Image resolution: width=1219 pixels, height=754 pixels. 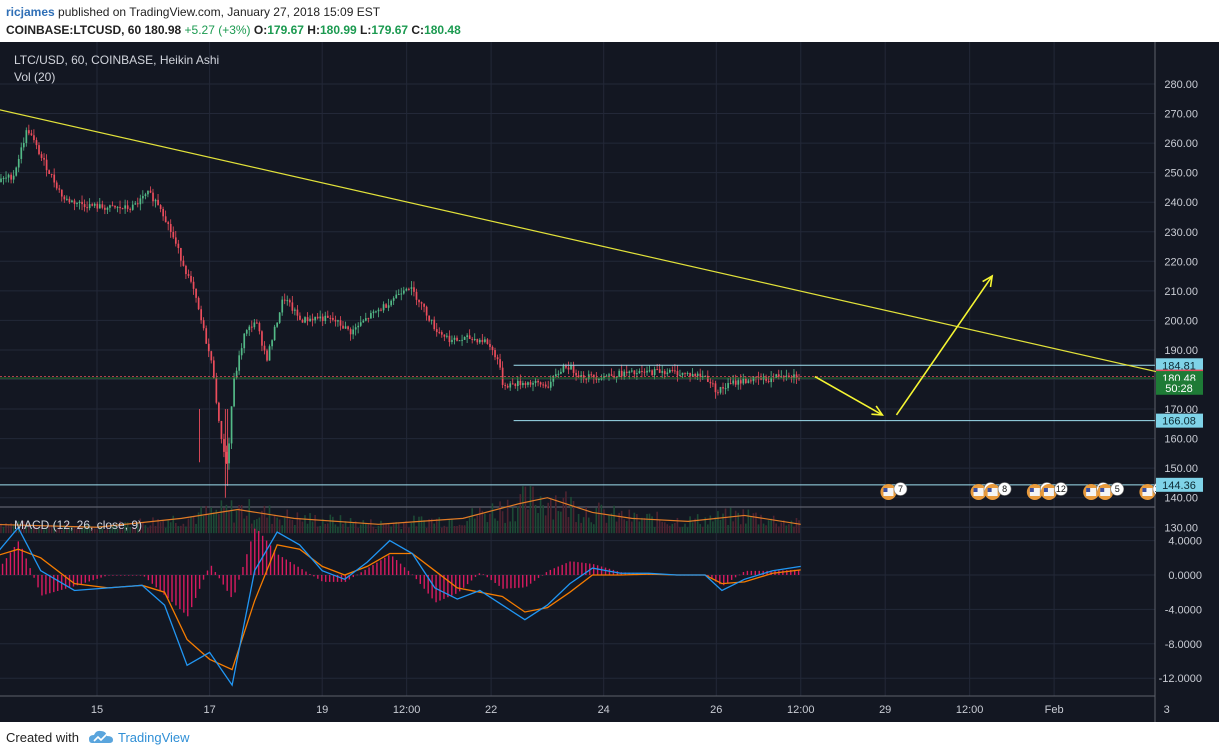 What do you see at coordinates (154, 737) in the screenshot?
I see `tradingview-brand-link: TradingView` at bounding box center [154, 737].